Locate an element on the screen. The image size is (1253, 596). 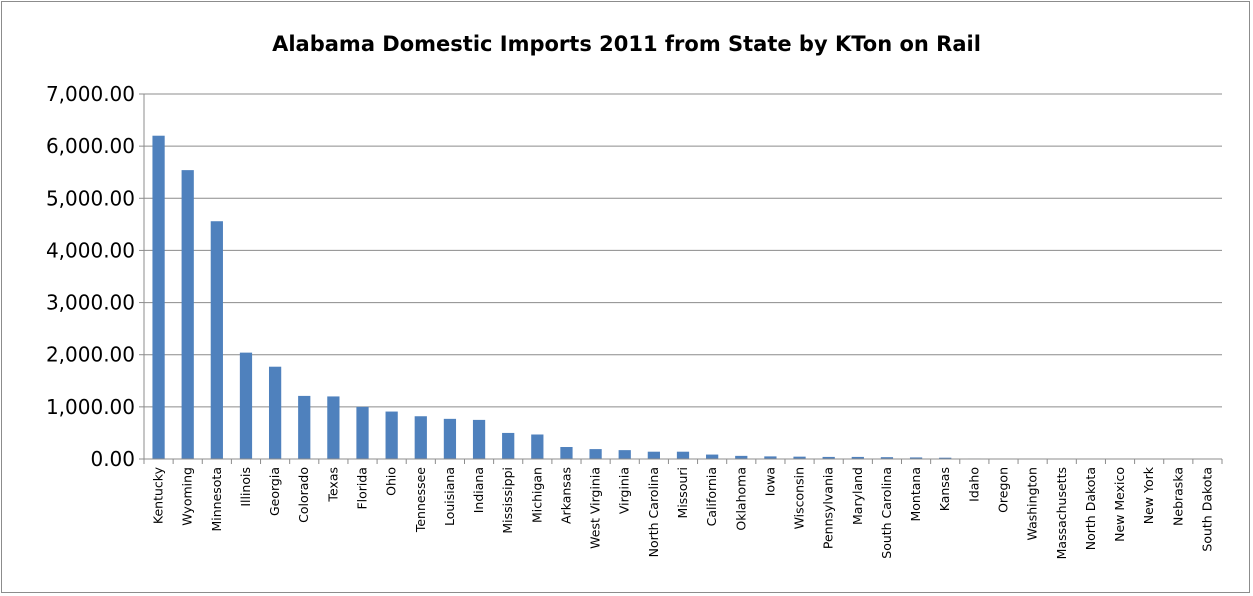
x-tick-label: South Dakota is located at coordinates (1206, 509).